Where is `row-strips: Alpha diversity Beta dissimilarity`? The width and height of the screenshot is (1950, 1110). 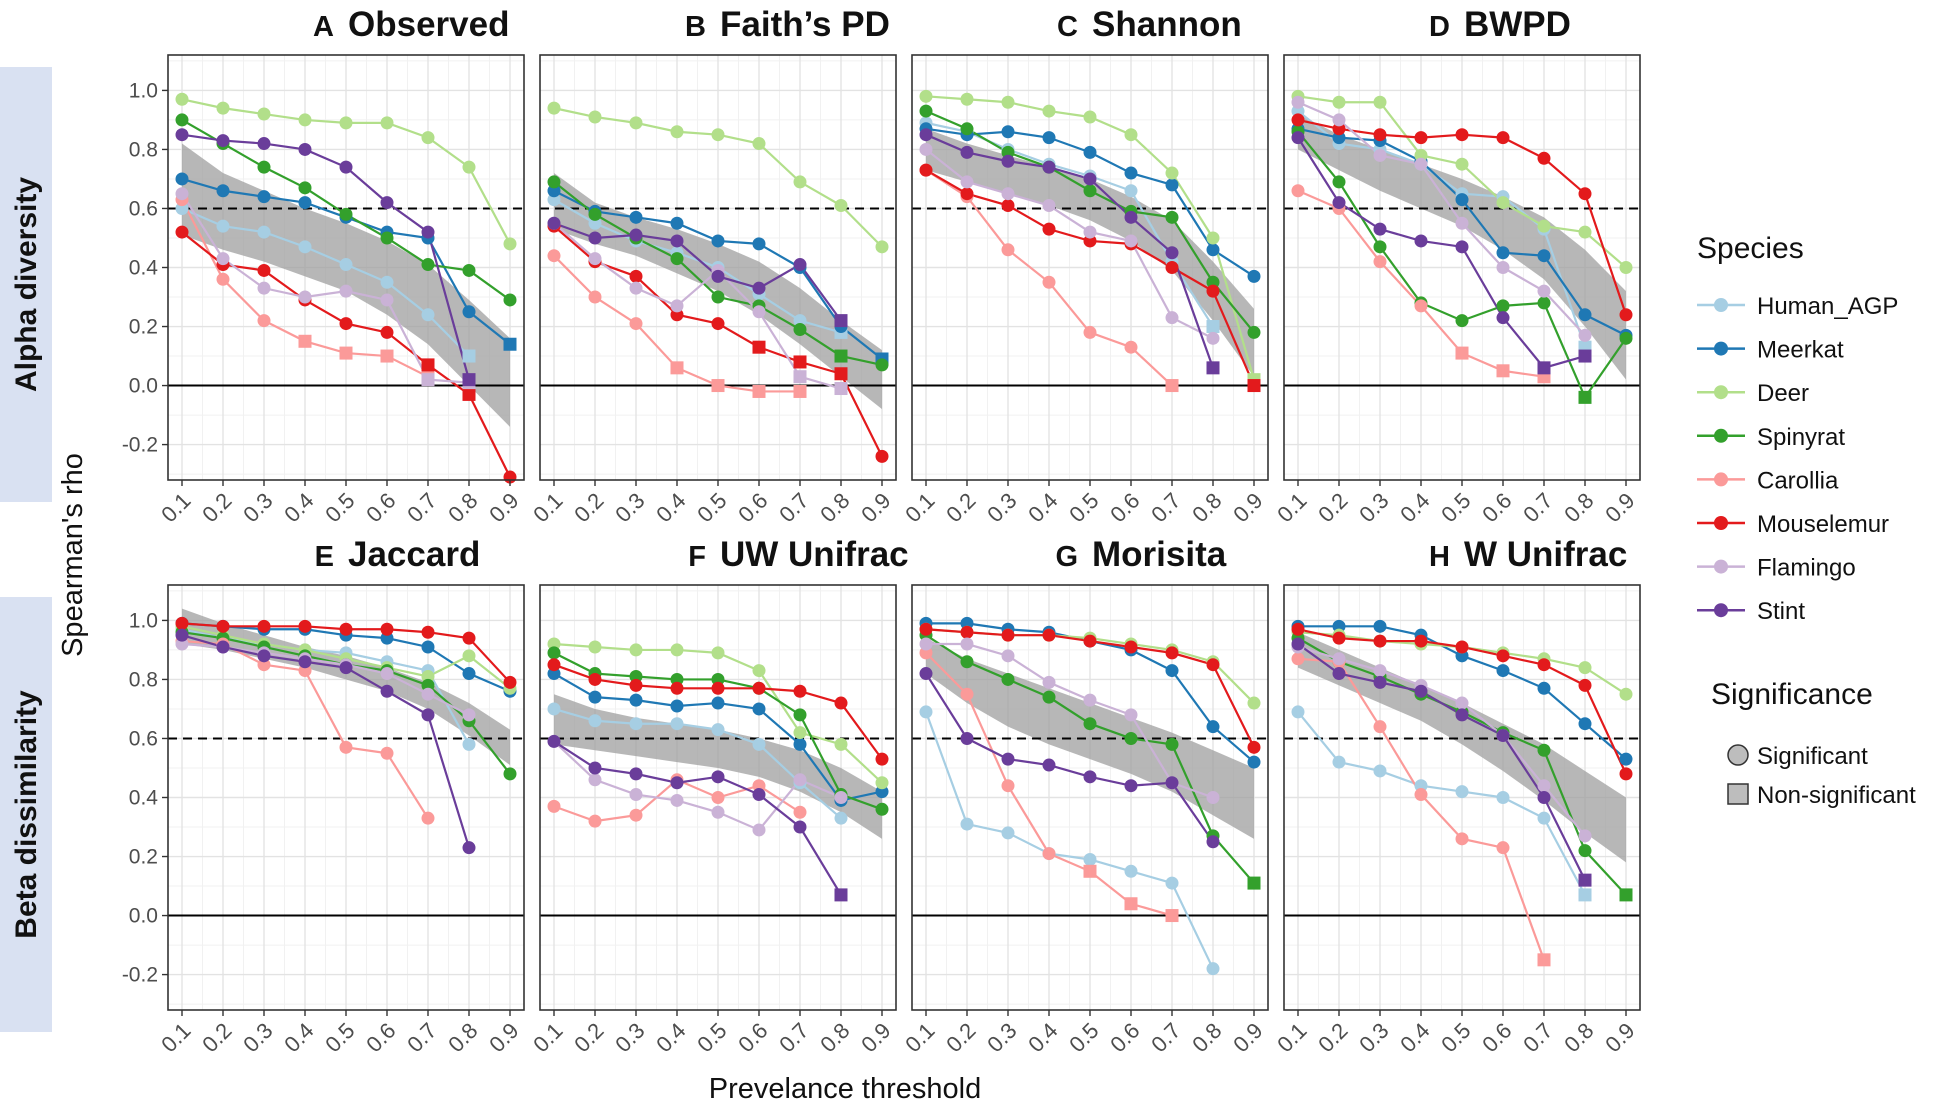 row-strips: Alpha diversity Beta dissimilarity is located at coordinates (26, 549).